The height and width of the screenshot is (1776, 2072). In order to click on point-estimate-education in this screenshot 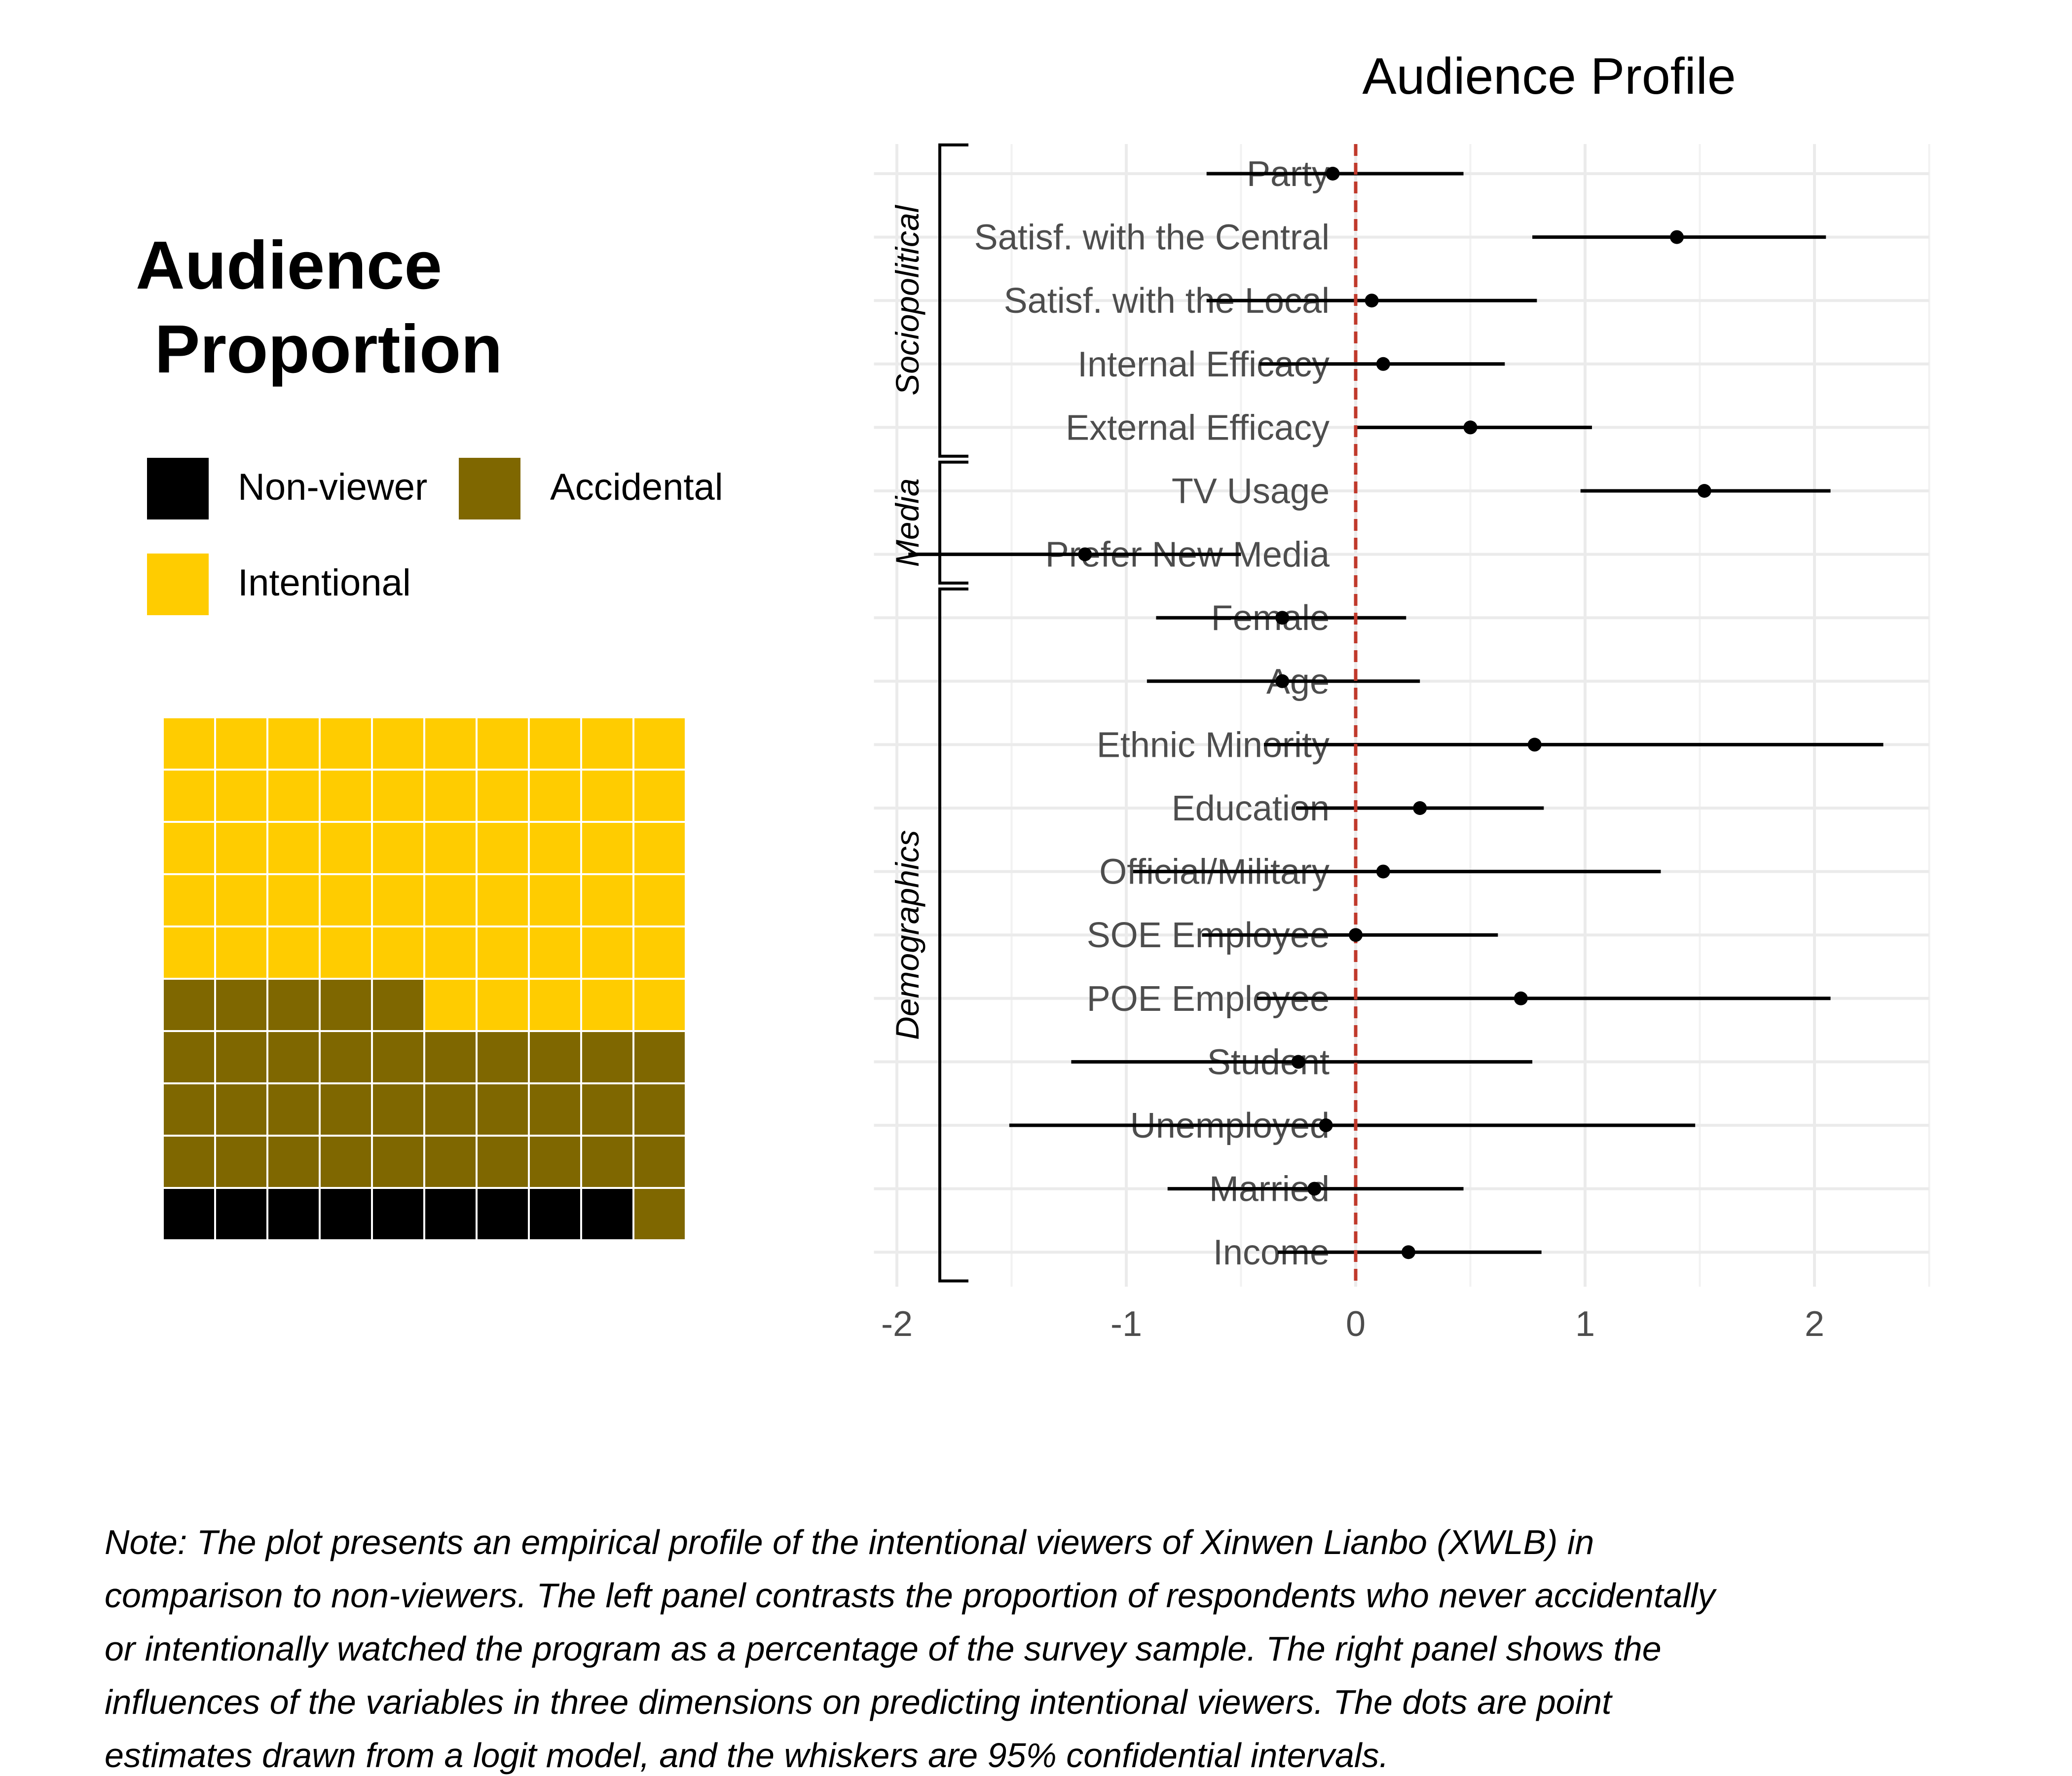, I will do `click(1420, 808)`.